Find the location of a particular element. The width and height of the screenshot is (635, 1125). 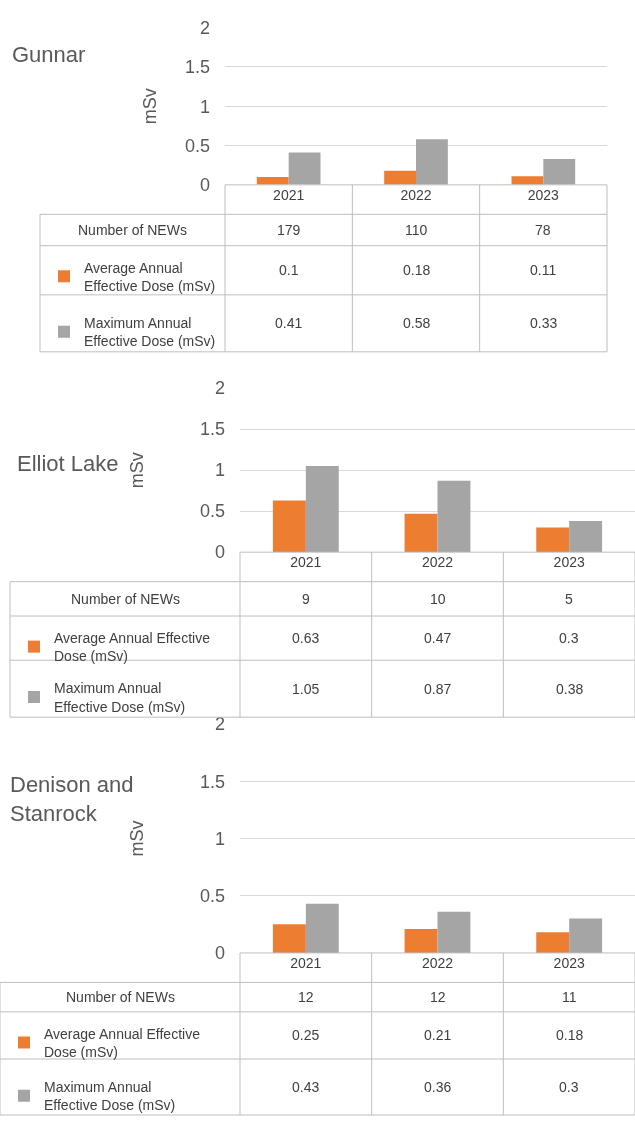

data-label: 0.38 is located at coordinates (570, 689).